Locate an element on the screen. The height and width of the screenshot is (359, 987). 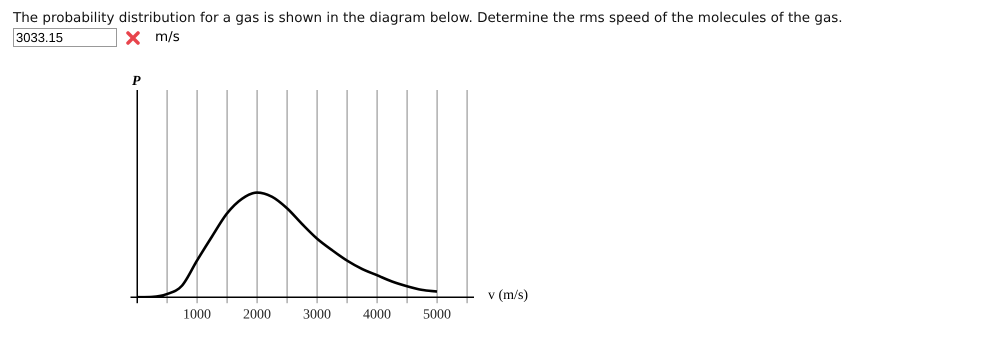
x-tick-label: 4000 is located at coordinates (377, 314).